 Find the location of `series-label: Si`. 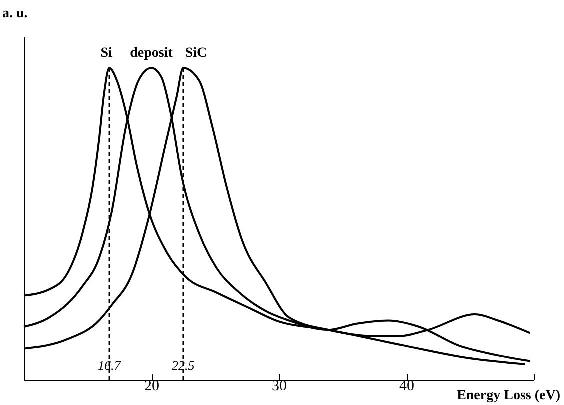

series-label: Si is located at coordinates (106, 54).